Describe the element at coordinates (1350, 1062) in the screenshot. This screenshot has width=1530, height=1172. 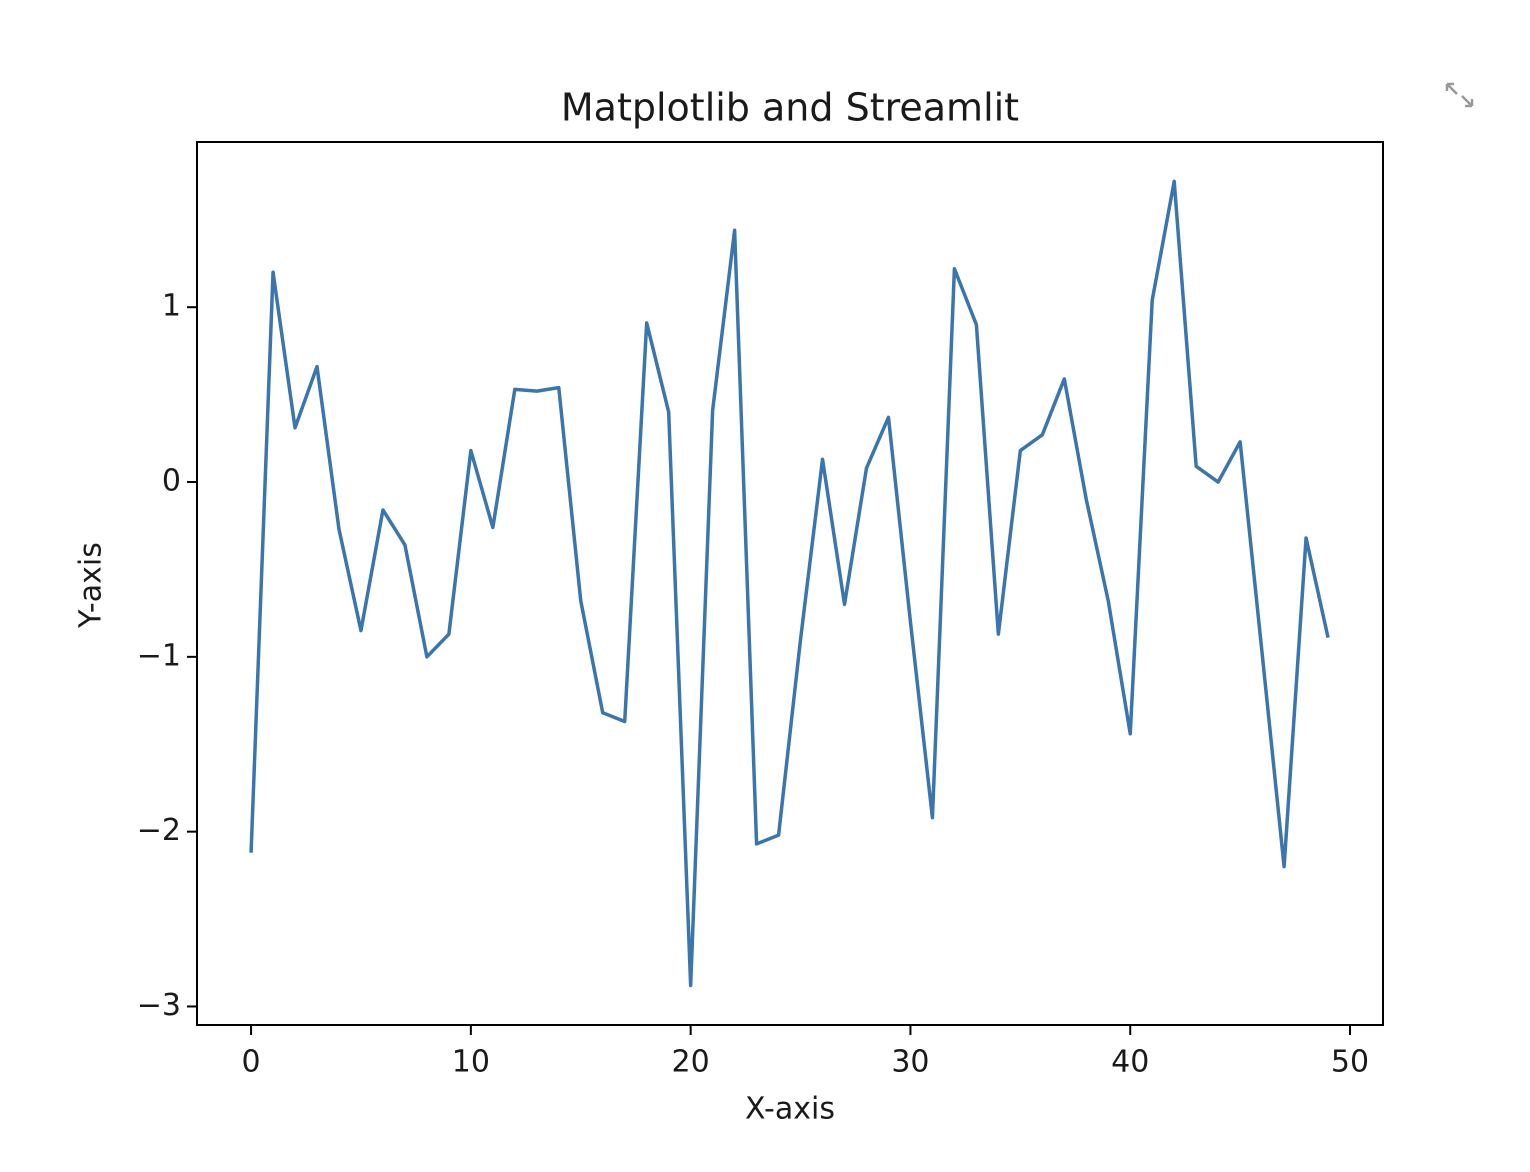
I see `x-tick-label: 50` at that location.